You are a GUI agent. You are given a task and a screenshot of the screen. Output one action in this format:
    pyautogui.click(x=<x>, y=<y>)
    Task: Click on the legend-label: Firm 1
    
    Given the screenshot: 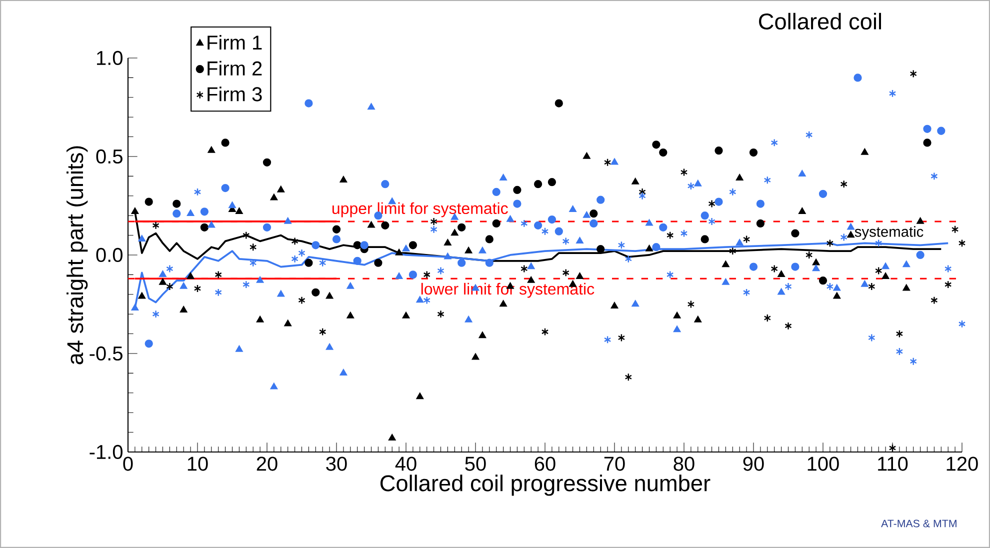 What is the action you would take?
    pyautogui.click(x=235, y=42)
    